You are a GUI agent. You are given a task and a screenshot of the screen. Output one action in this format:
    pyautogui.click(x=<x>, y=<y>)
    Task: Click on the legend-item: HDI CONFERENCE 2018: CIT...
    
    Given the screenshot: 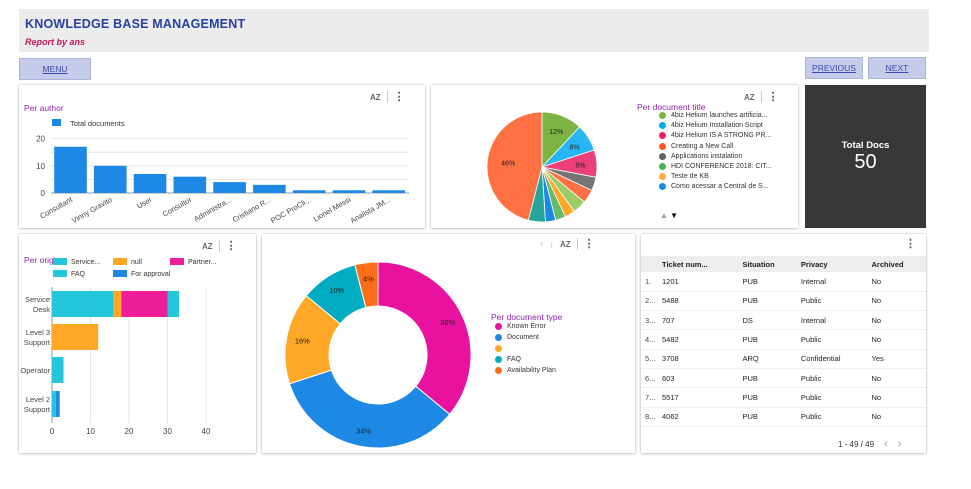 What is the action you would take?
    pyautogui.click(x=715, y=166)
    